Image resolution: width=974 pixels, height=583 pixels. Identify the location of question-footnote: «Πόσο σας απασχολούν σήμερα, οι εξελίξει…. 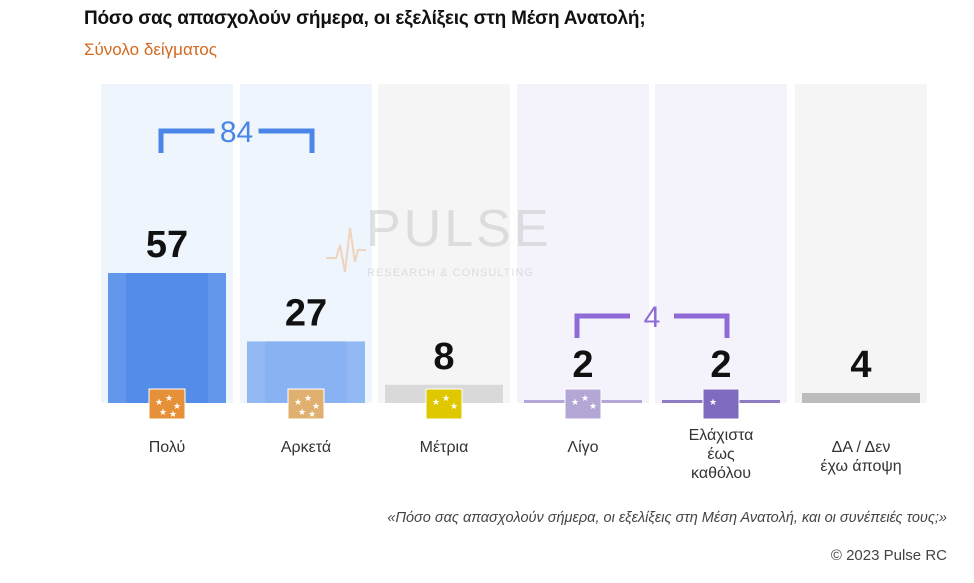
(667, 518).